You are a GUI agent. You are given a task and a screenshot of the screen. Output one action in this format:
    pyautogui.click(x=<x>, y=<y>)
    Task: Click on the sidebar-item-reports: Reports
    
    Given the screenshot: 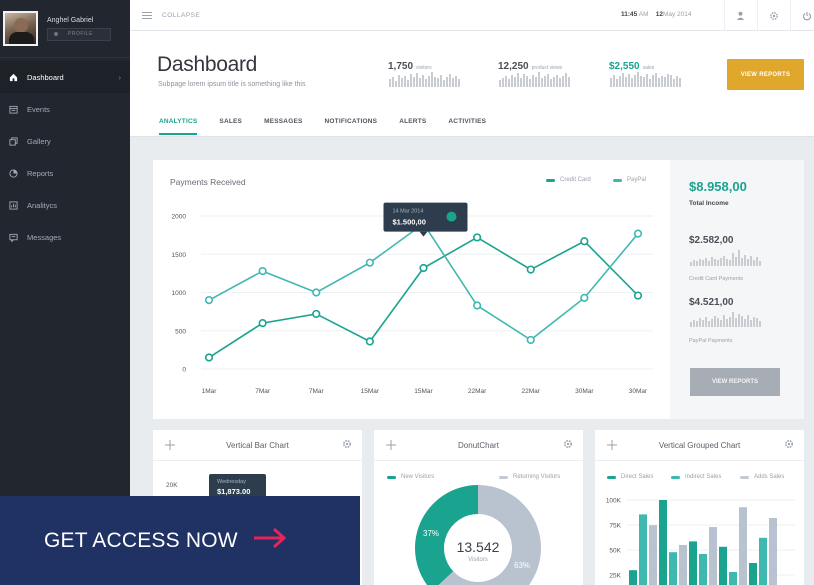 What is the action you would take?
    pyautogui.click(x=65, y=173)
    